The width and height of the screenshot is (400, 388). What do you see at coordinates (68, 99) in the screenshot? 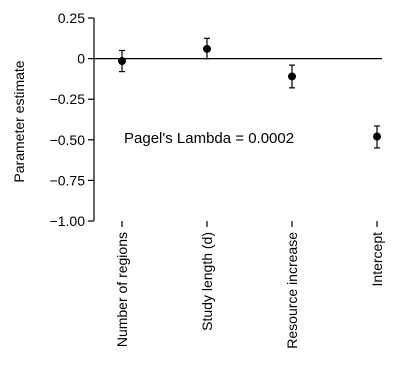
I see `y-tick-label: −0.25` at bounding box center [68, 99].